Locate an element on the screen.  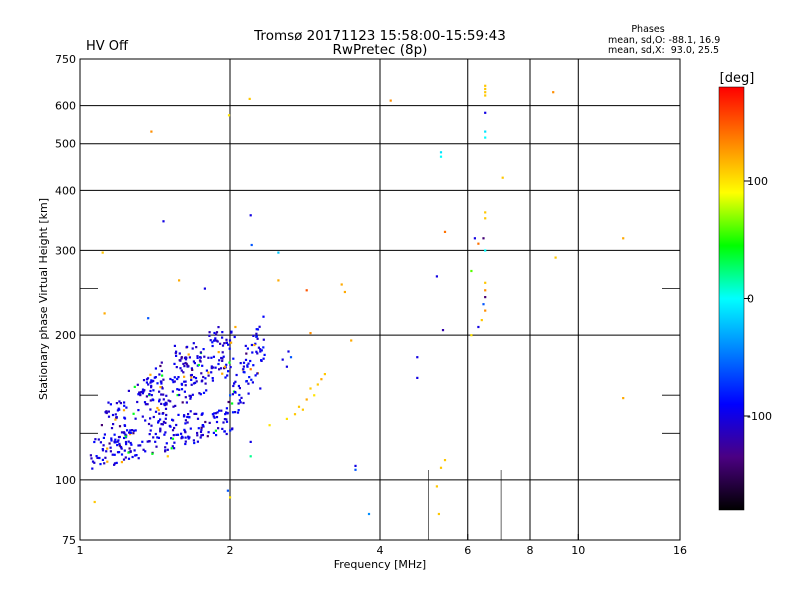
colorbar-tick-label: 0 is located at coordinates (750, 299).